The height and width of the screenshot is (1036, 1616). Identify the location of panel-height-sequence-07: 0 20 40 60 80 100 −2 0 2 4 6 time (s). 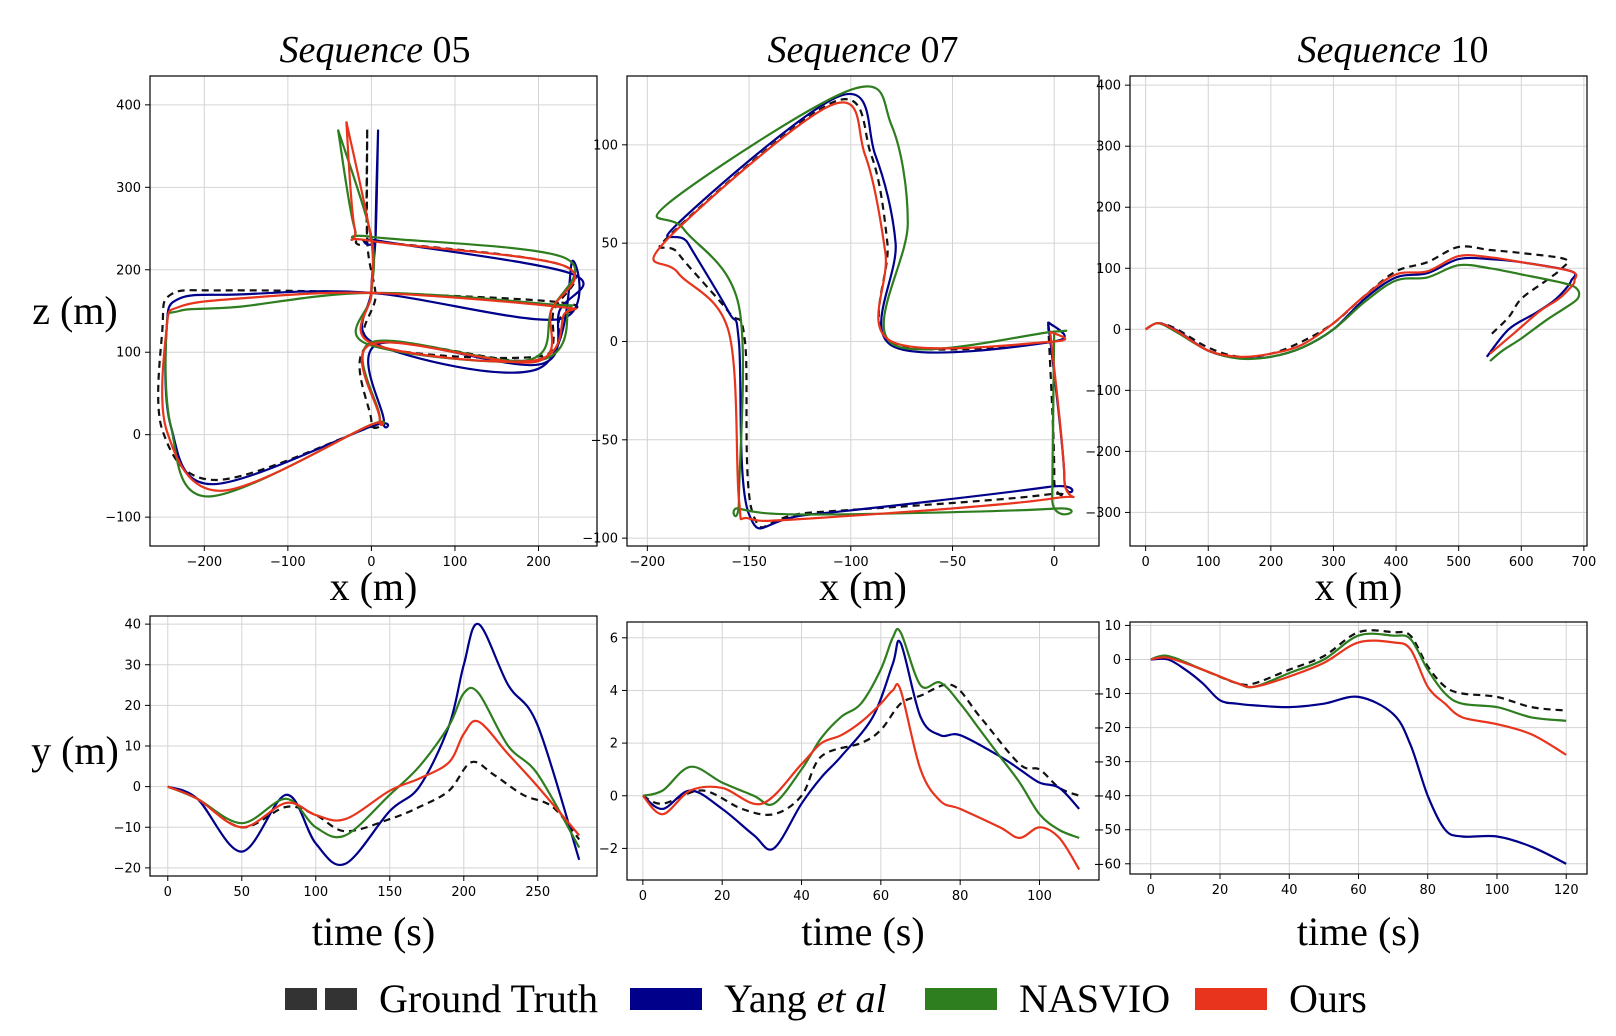
(849, 787).